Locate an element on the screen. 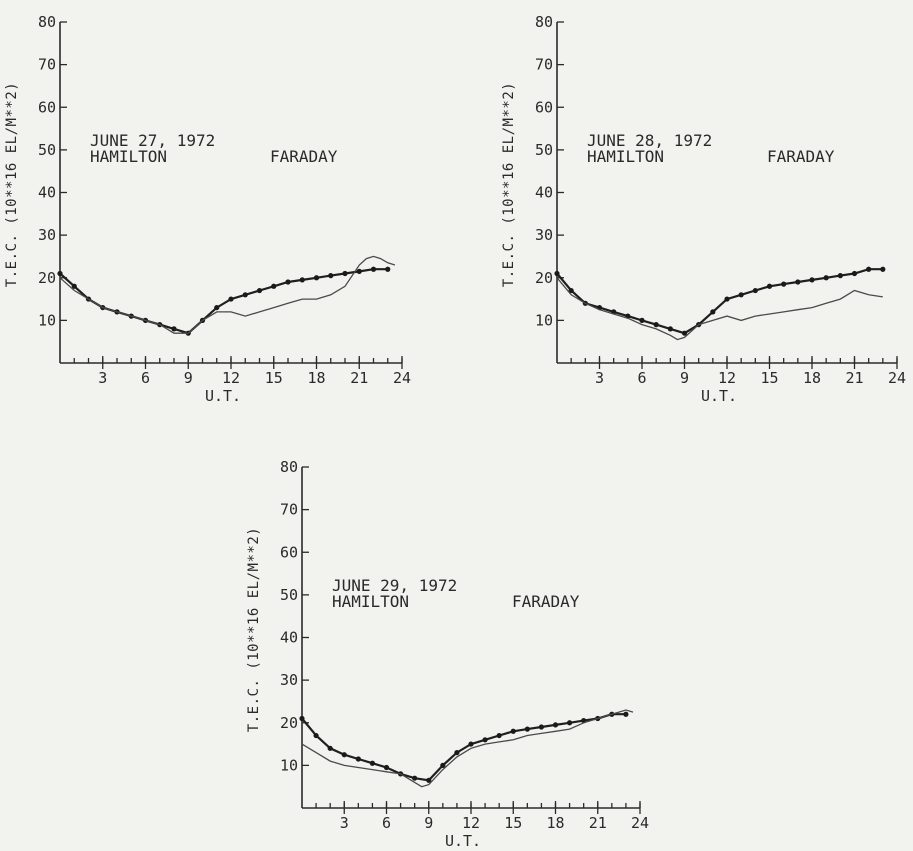  chart-date-label: JUNE 29, 1972 is located at coordinates (394, 585).